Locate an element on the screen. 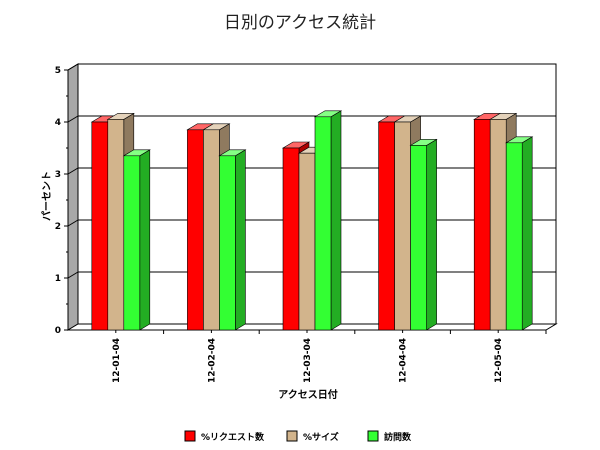  y-tick-label: 0 is located at coordinates (58, 331).